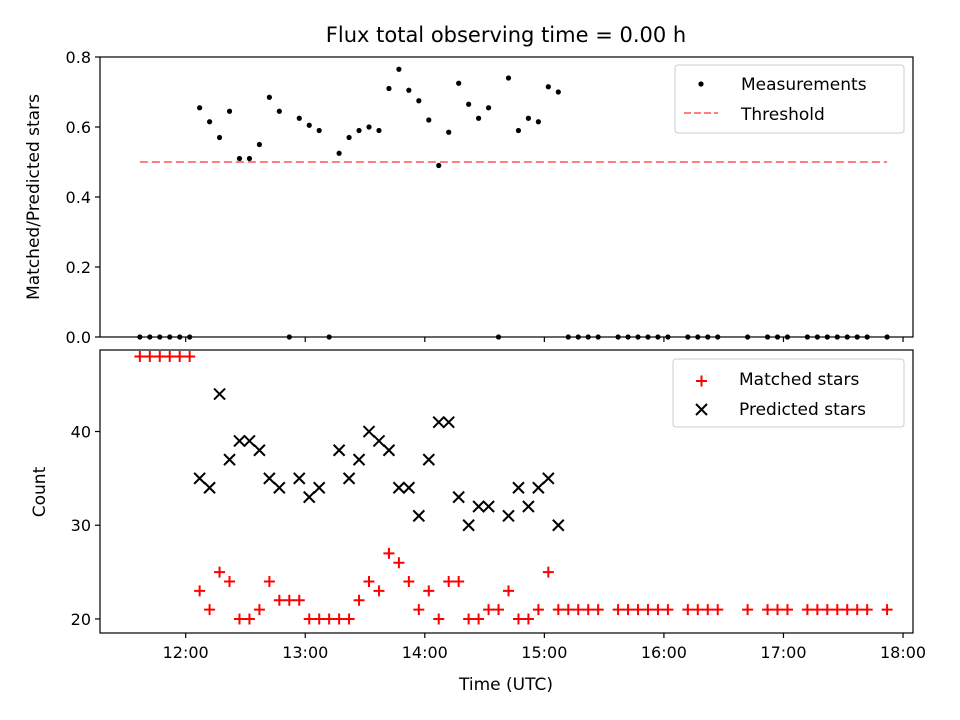  What do you see at coordinates (78, 267) in the screenshot?
I see `top-y-tick-label: 0.2` at bounding box center [78, 267].